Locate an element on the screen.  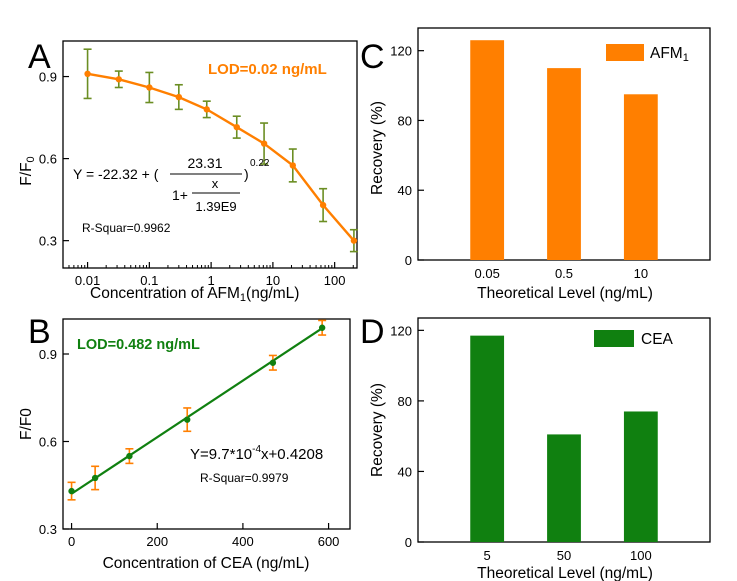
panel-b-r2: R-Squar=0.9979 is located at coordinates (244, 478).